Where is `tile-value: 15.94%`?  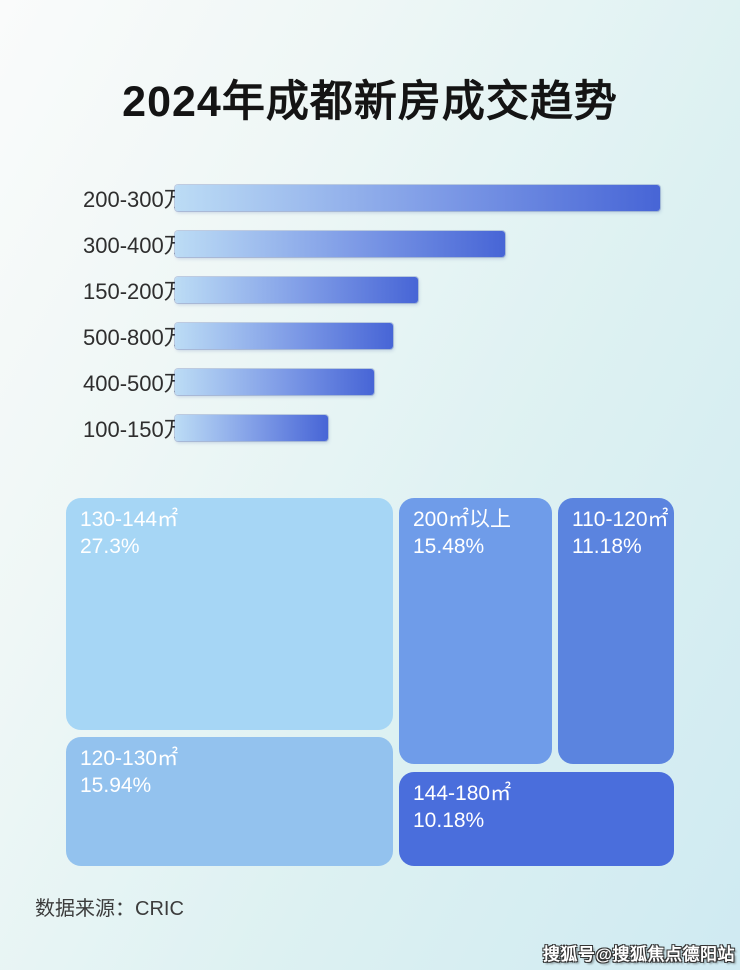
tile-value: 15.94% is located at coordinates (116, 786).